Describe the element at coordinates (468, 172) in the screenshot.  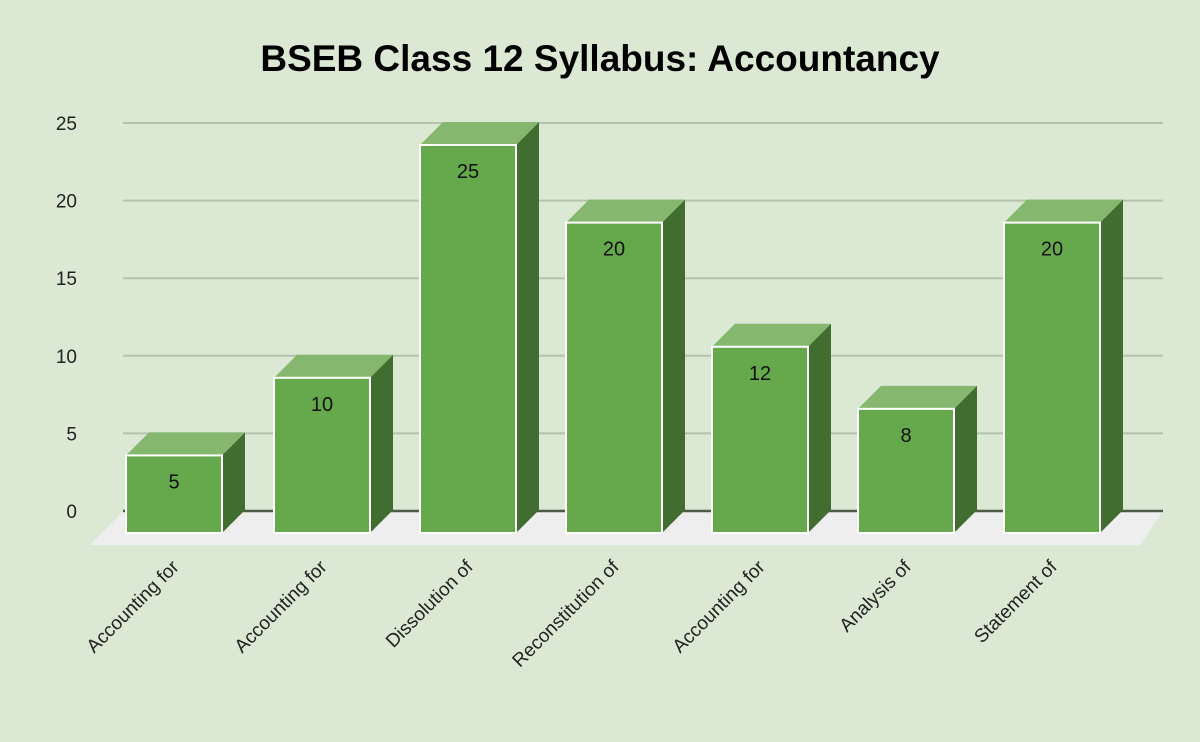
I see `data-label: 25` at that location.